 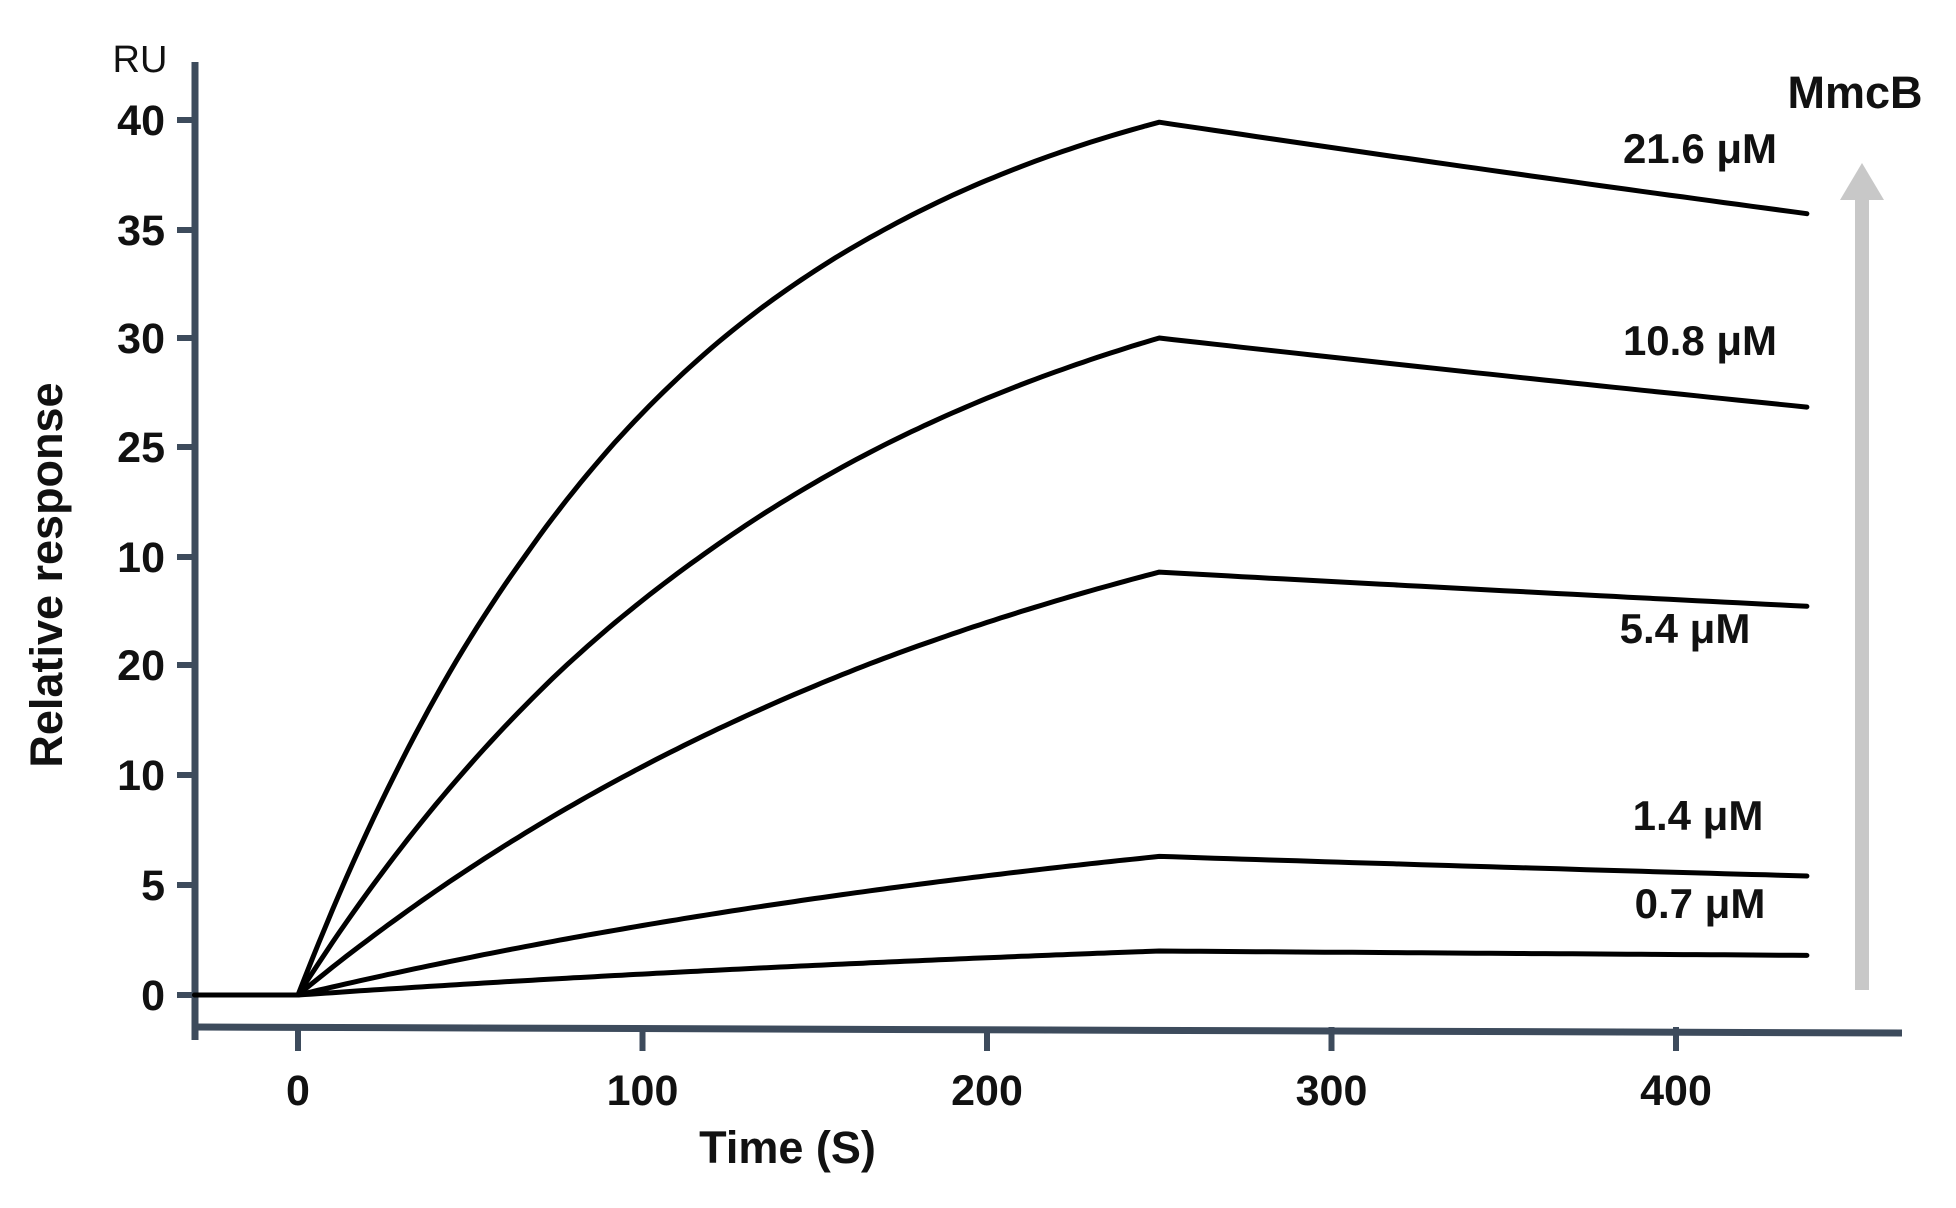 I want to click on y-tick-label: 5, so click(x=153, y=886).